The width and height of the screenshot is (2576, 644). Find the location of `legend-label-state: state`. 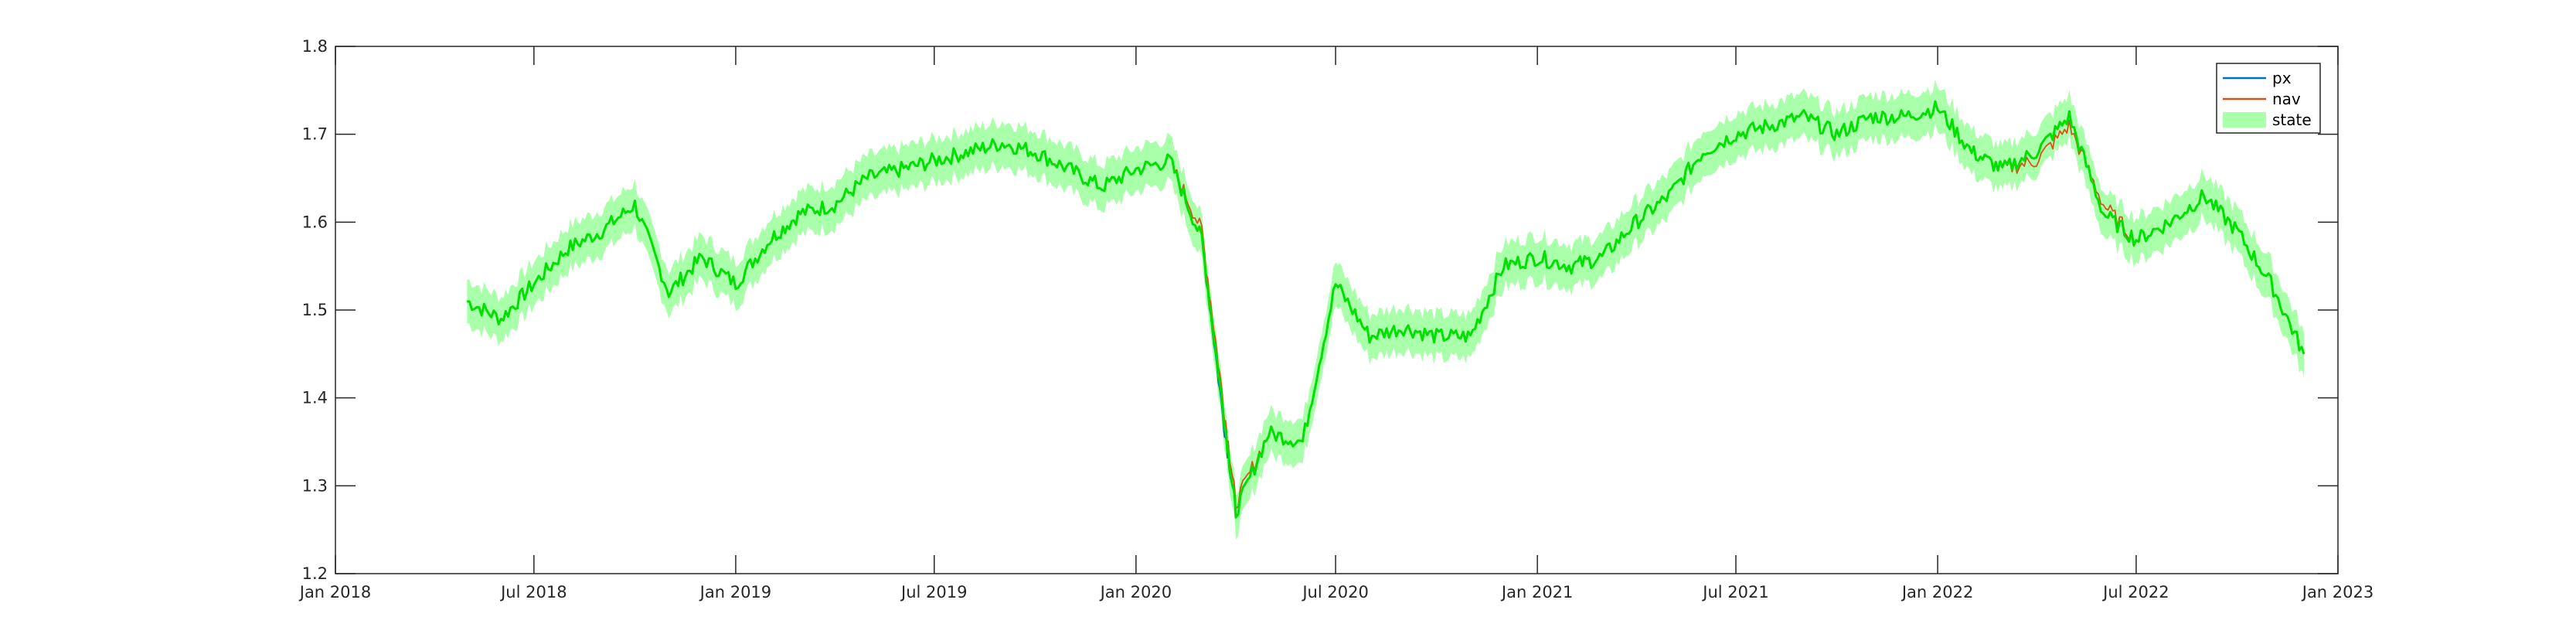

legend-label-state: state is located at coordinates (2292, 120).